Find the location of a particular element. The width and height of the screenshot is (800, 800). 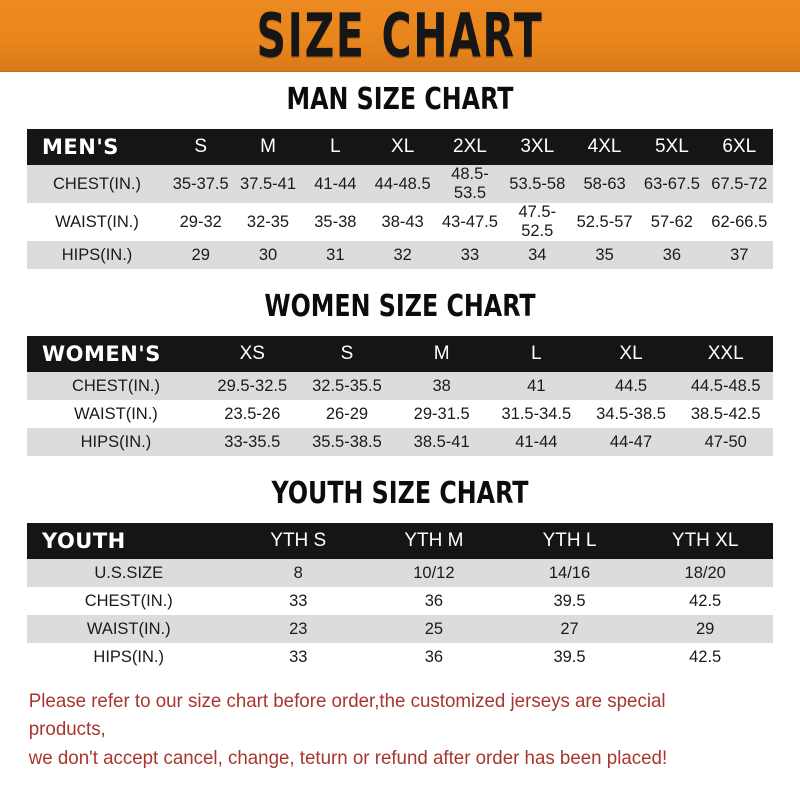

cell-value: 47-50 is located at coordinates (725, 441).